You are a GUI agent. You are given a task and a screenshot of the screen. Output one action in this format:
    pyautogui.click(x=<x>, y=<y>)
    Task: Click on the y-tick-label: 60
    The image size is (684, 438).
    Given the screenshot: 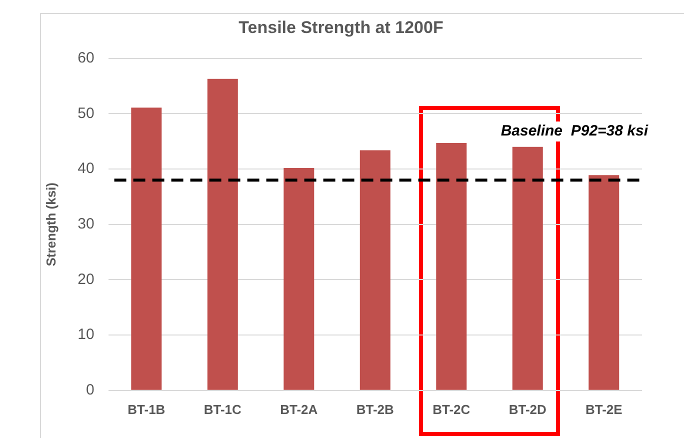 What is the action you would take?
    pyautogui.click(x=86, y=58)
    